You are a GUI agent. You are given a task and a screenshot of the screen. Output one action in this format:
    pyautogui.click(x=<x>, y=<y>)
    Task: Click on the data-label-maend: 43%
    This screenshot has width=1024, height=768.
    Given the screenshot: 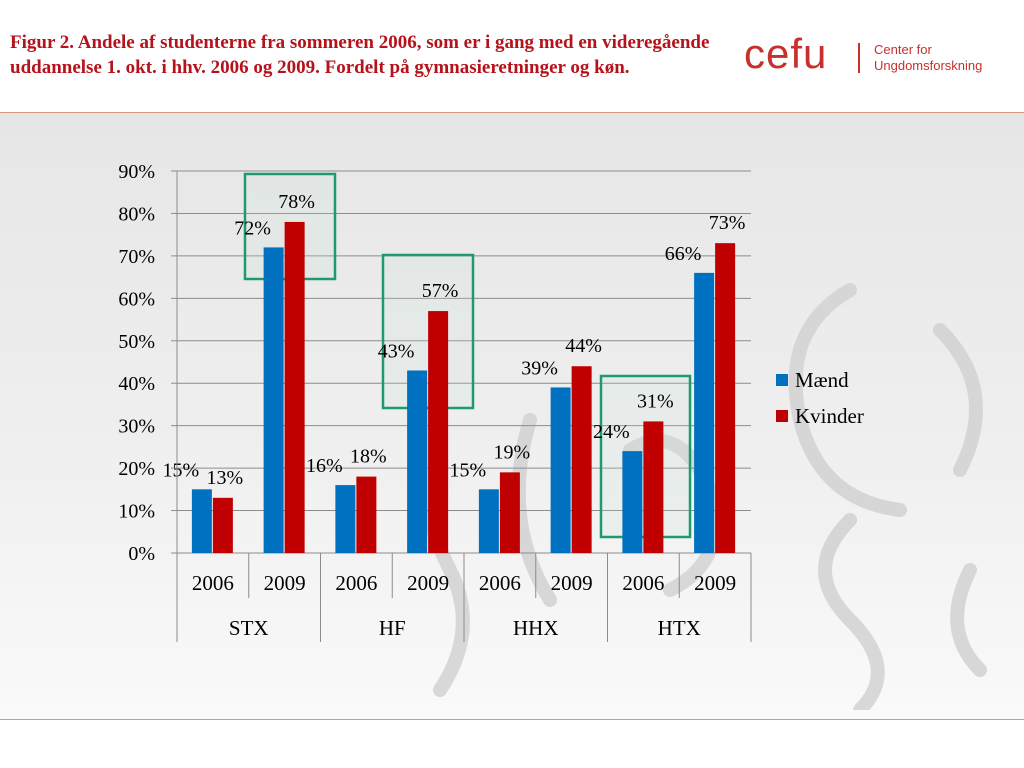 What is the action you would take?
    pyautogui.click(x=396, y=351)
    